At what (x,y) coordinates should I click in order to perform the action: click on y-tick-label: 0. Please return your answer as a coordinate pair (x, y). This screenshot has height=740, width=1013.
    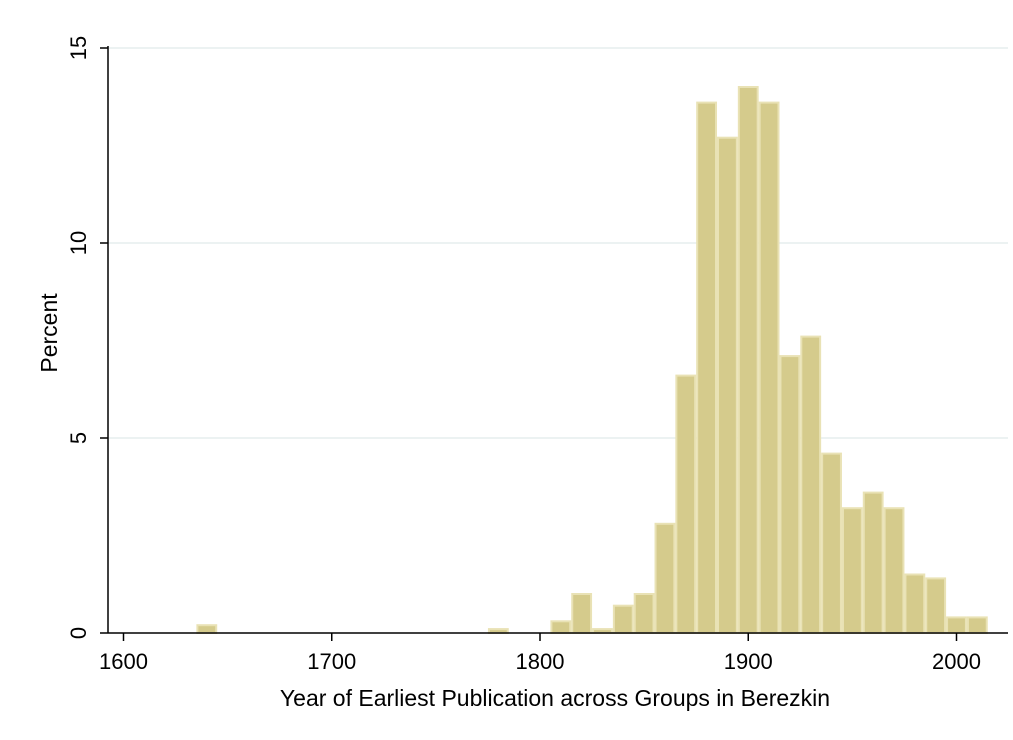
    Looking at the image, I should click on (78, 633).